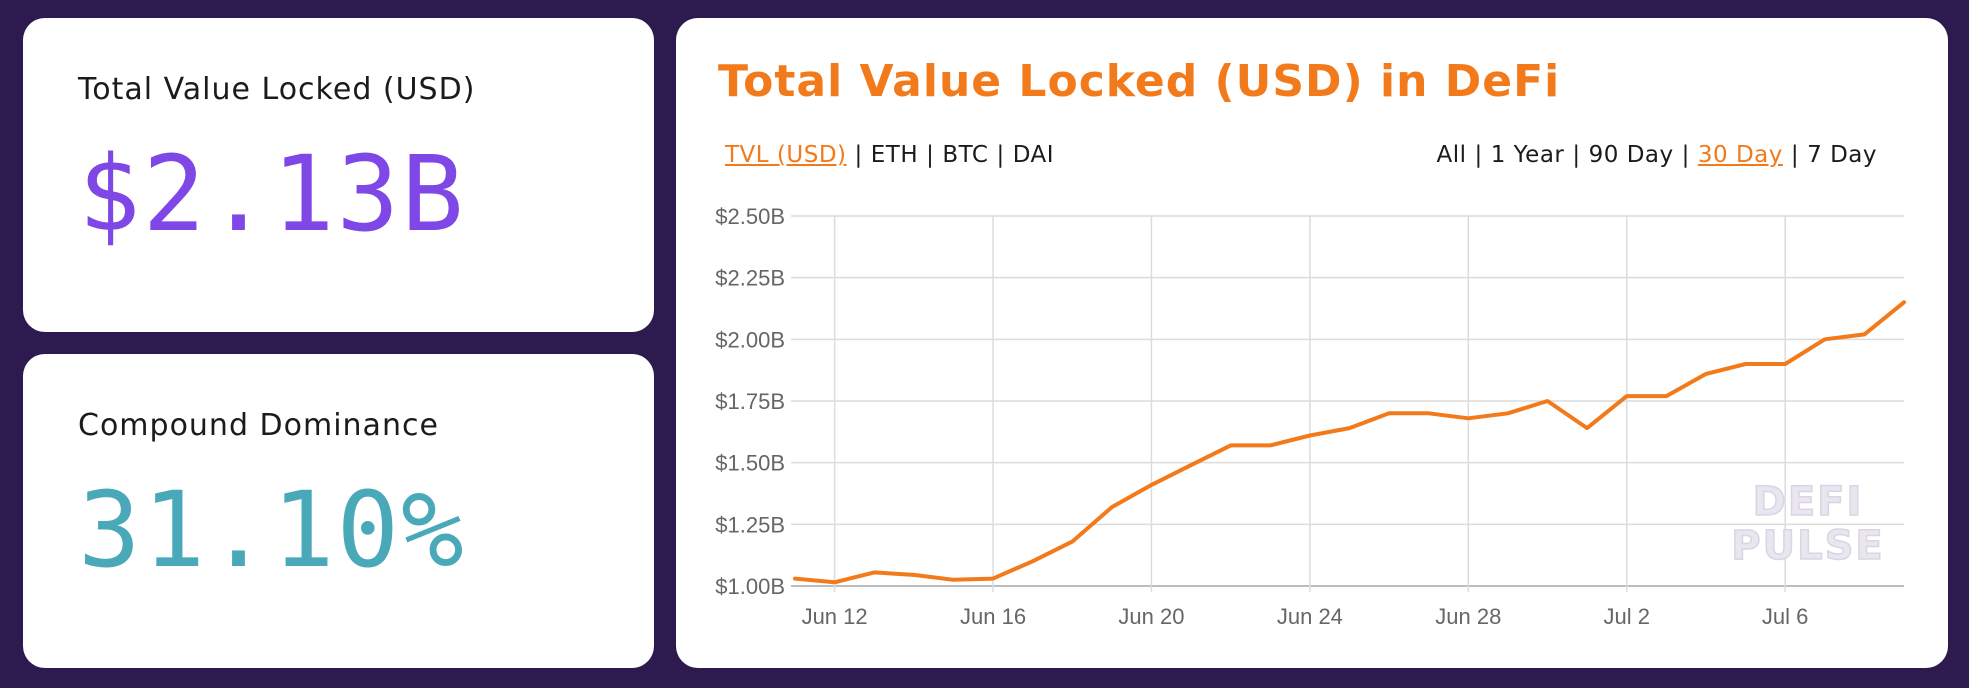  What do you see at coordinates (1808, 502) in the screenshot?
I see `watermark-text: DEFI` at bounding box center [1808, 502].